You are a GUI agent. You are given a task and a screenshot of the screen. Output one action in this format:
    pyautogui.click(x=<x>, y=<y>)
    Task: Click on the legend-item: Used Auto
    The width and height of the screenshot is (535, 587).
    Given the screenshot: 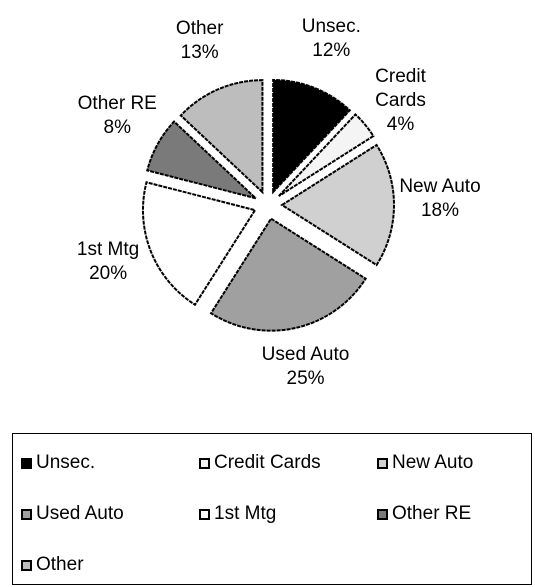 What is the action you would take?
    pyautogui.click(x=72, y=514)
    